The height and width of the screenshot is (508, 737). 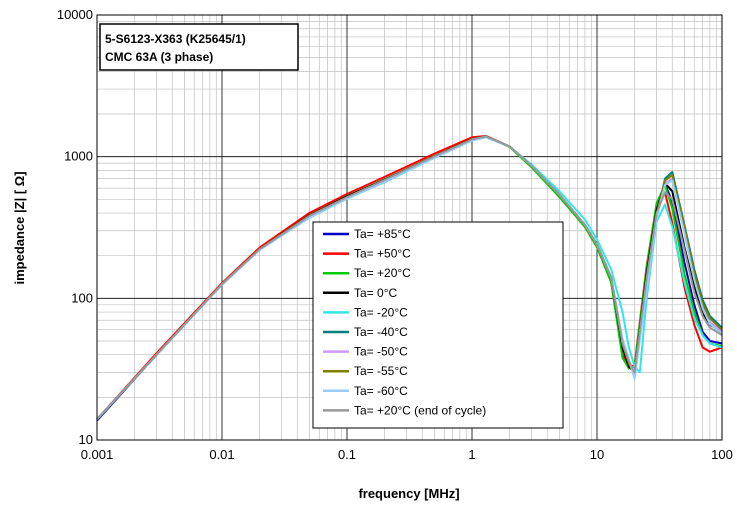 I want to click on legend-label: Ta= -20°C, so click(x=381, y=312).